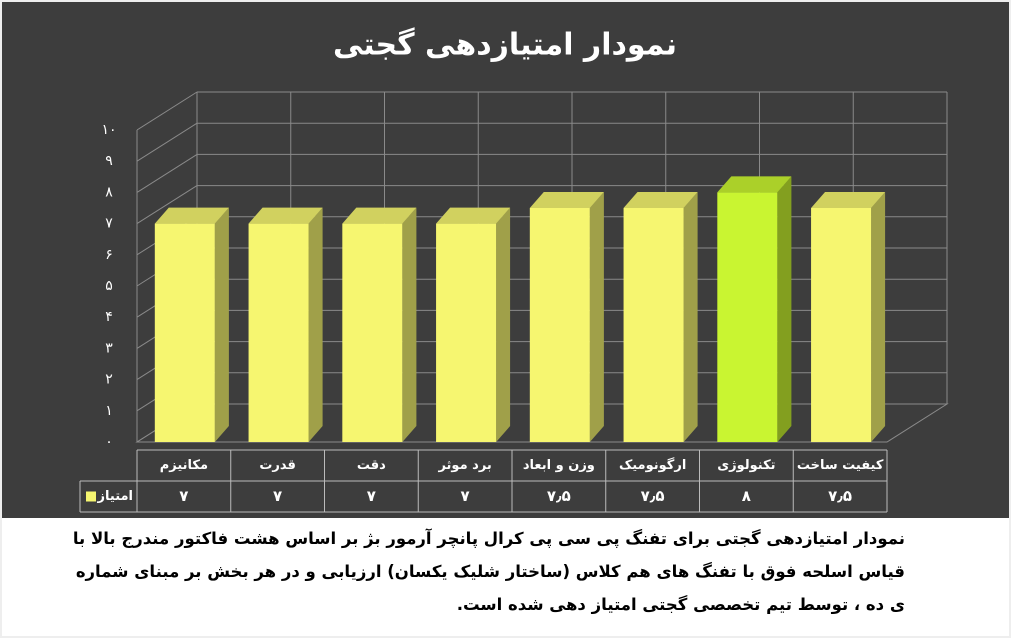 The height and width of the screenshot is (638, 1011). I want to click on y-tick-label: ۱۰, so click(108, 130).